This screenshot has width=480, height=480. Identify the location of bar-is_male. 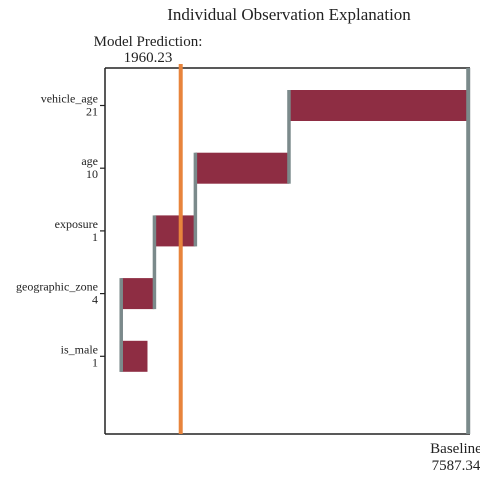
(134, 356).